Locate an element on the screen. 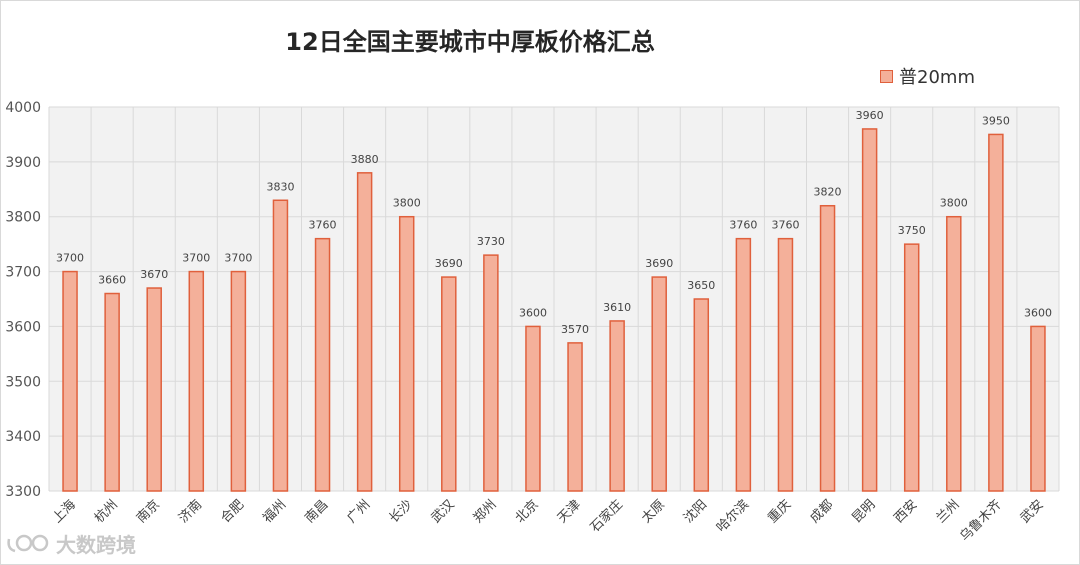 The image size is (1080, 565). x-tick-label: 福州 is located at coordinates (274, 511).